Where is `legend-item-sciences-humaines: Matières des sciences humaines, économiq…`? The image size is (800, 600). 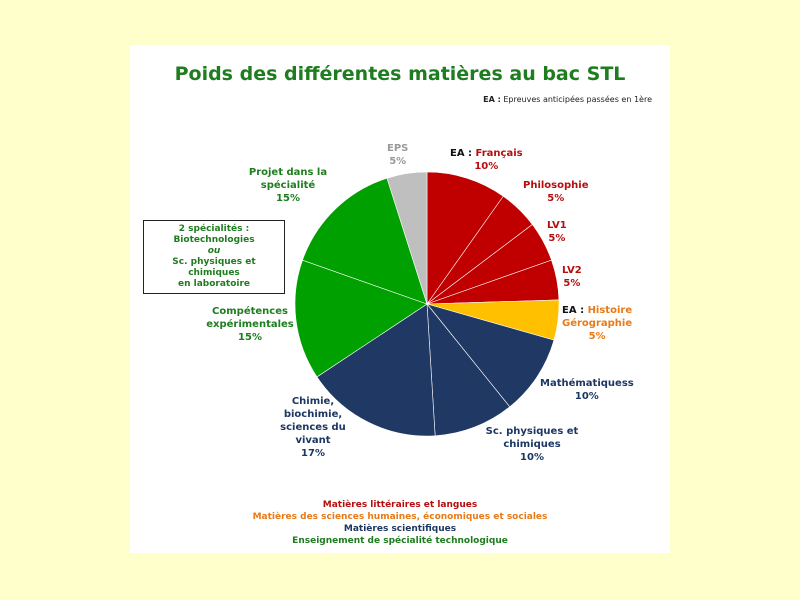 legend-item-sciences-humaines: Matières des sciences humaines, économiq… is located at coordinates (400, 517).